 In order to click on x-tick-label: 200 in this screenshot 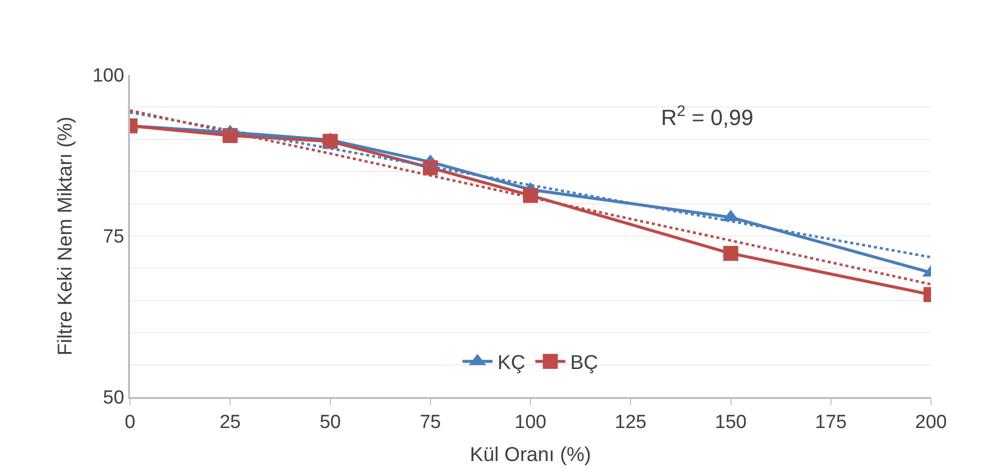, I will do `click(931, 422)`.